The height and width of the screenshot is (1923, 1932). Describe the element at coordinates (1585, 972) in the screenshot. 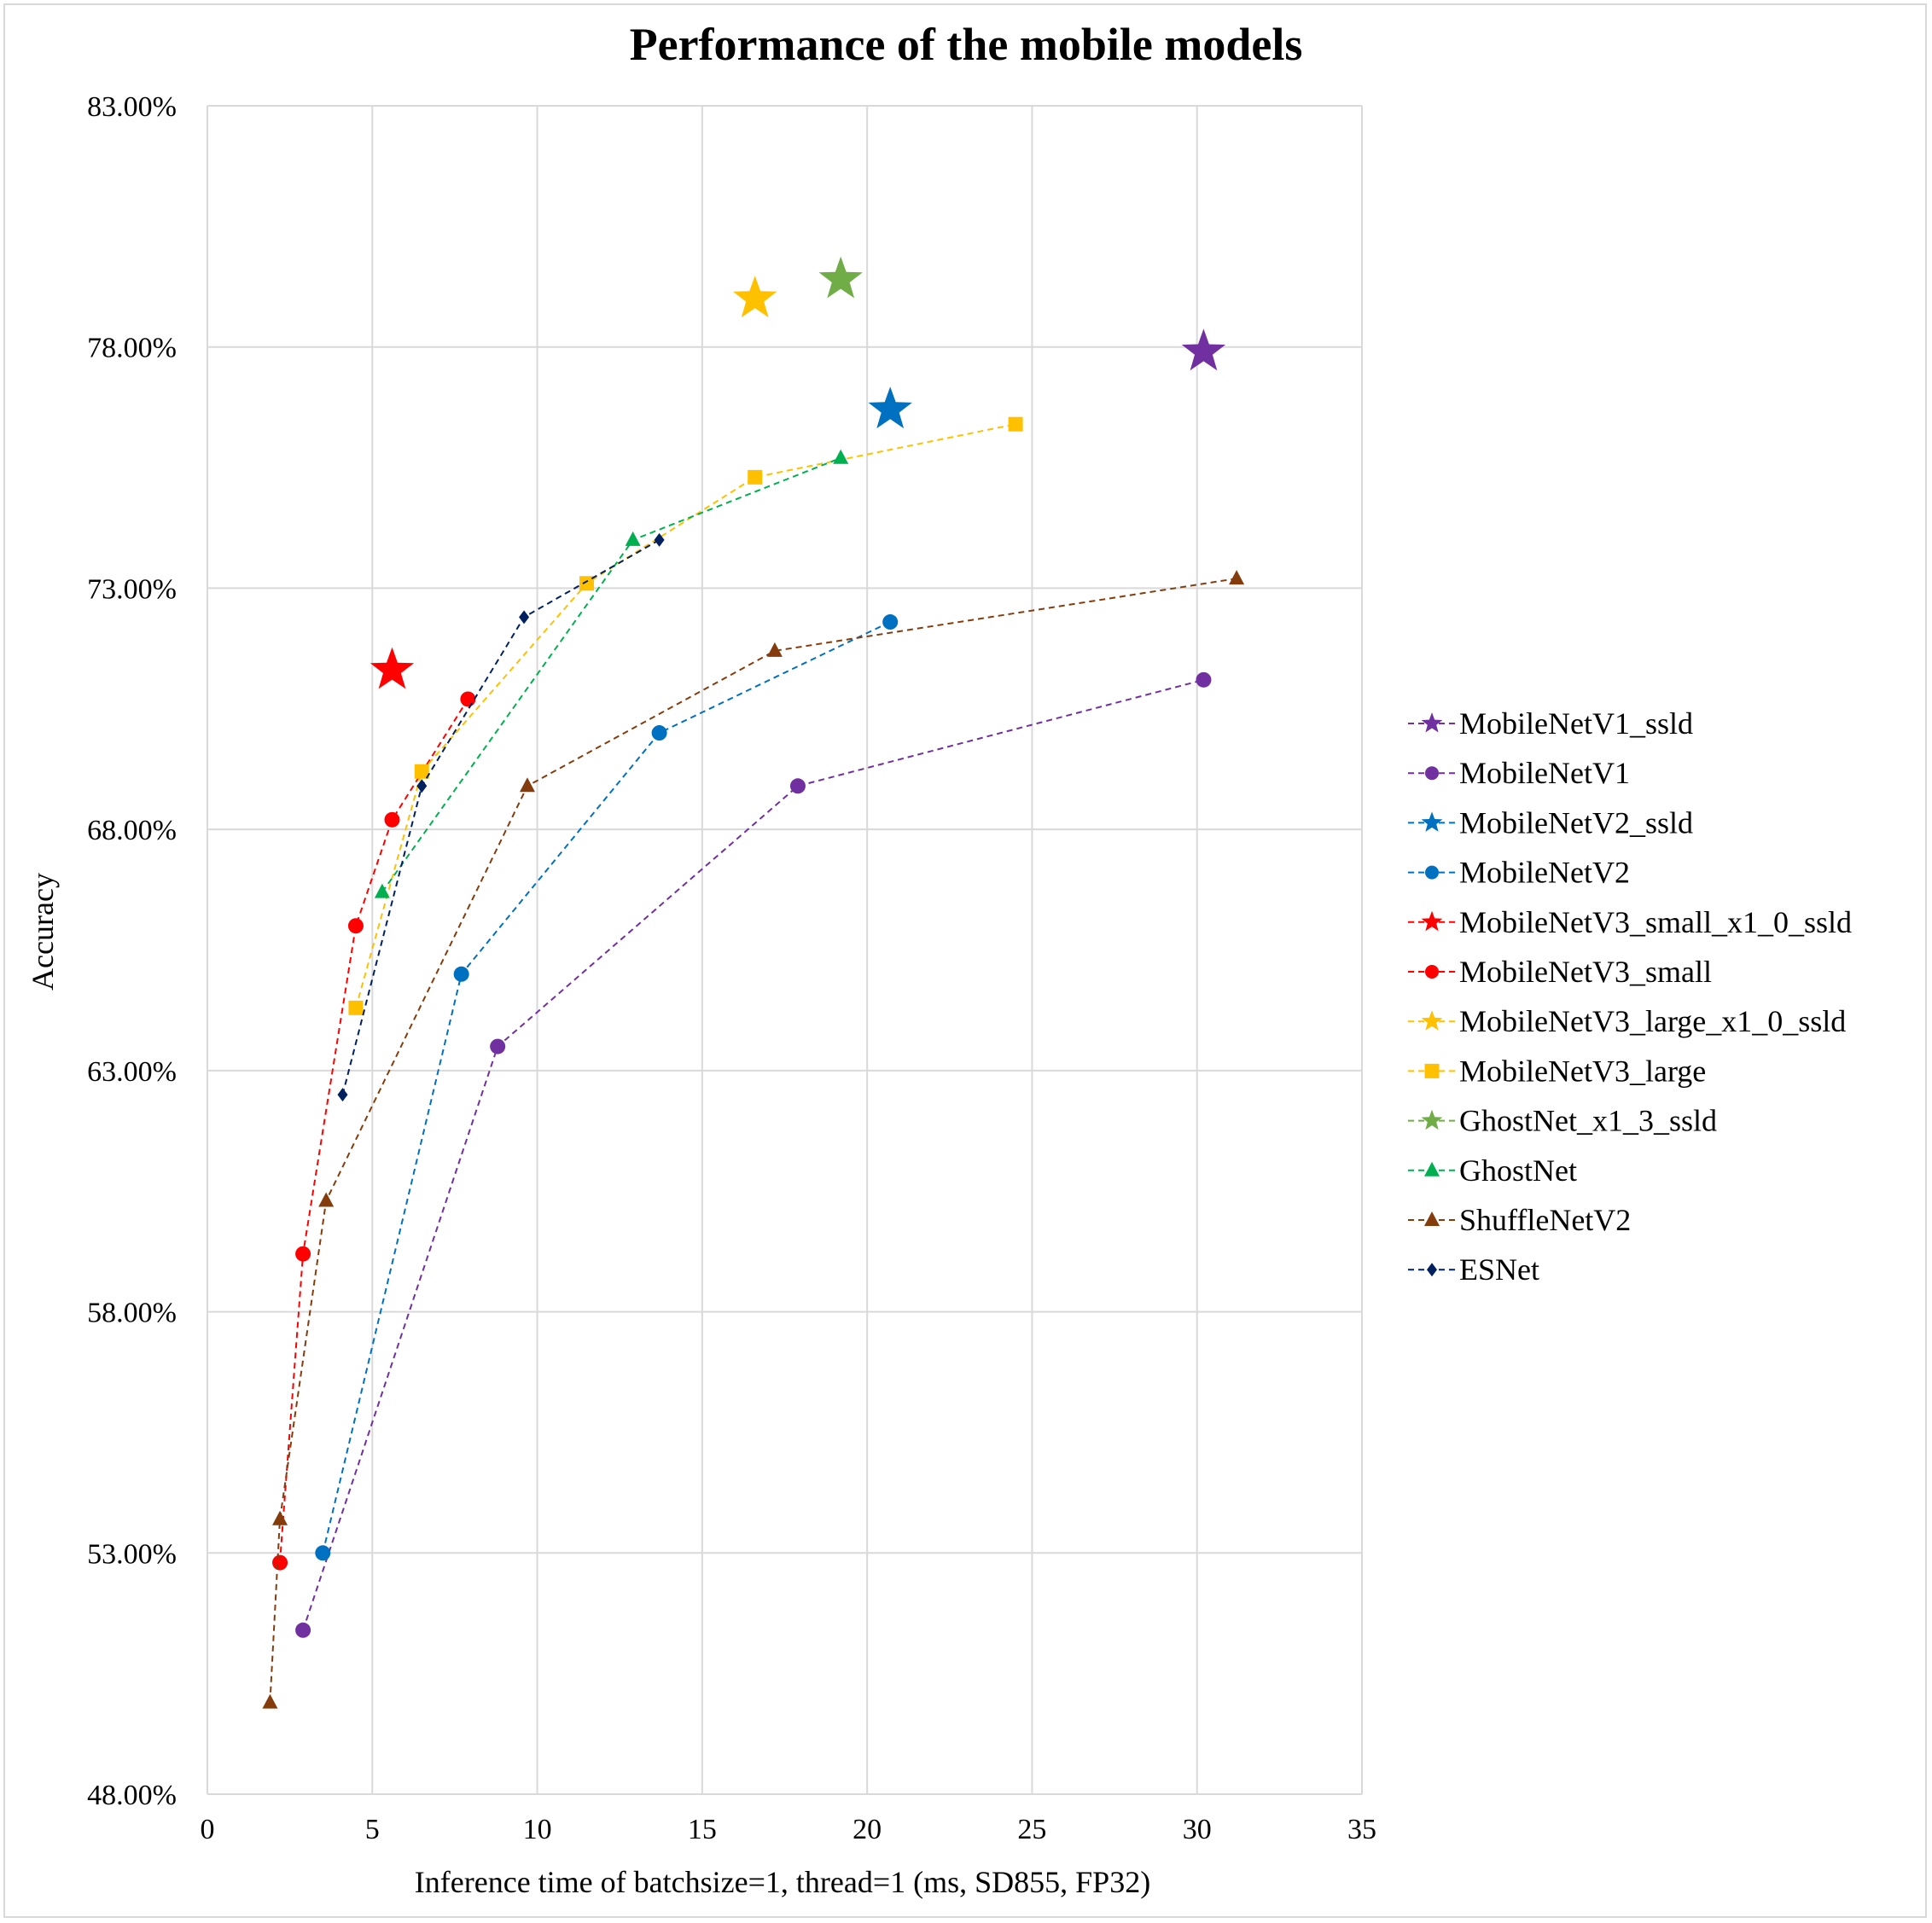

I see `legend-label: MobileNetV3_small` at that location.